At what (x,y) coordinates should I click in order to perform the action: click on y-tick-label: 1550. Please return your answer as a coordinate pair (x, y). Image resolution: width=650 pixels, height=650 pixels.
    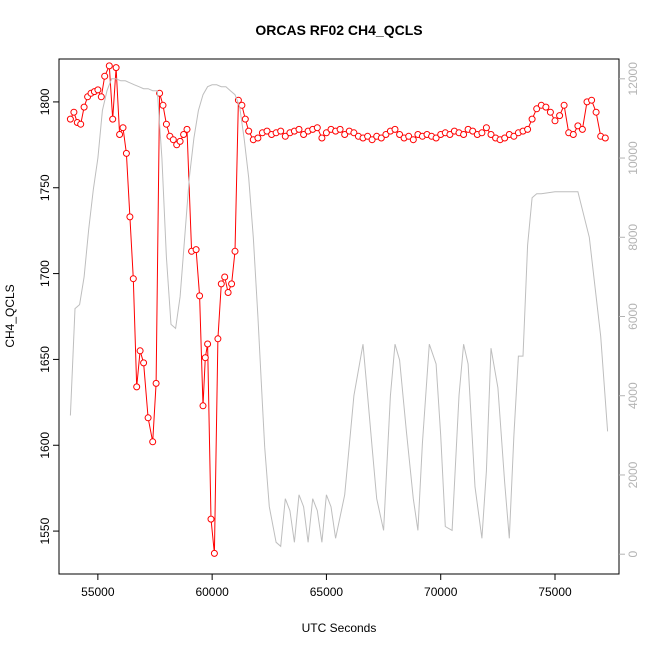
    Looking at the image, I should click on (45, 530).